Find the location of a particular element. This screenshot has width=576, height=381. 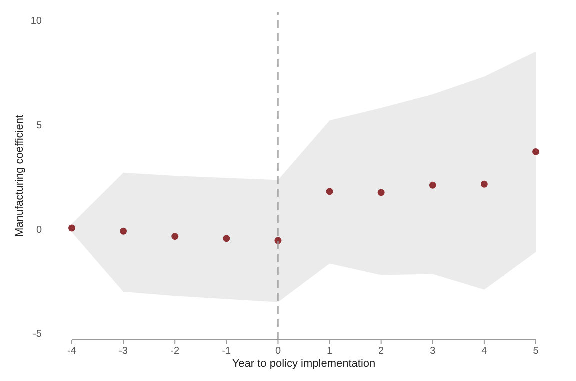

y-tick-label: 0 is located at coordinates (39, 230).